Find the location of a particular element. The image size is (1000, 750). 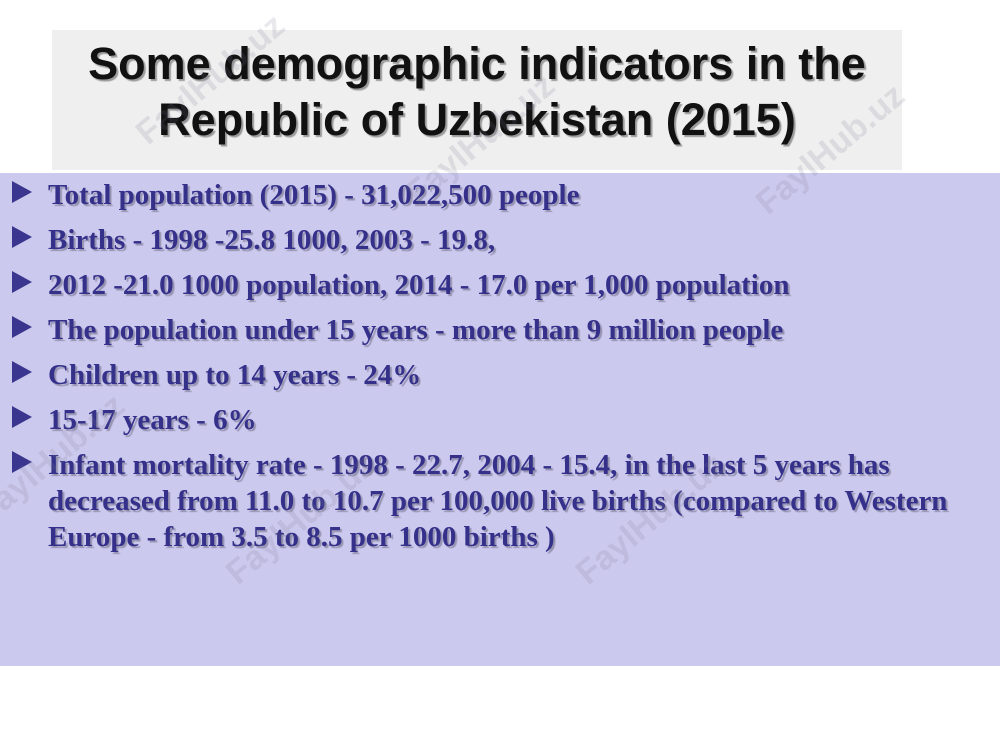

bullet-item: 15-17 years - 6% is located at coordinates (500, 420).